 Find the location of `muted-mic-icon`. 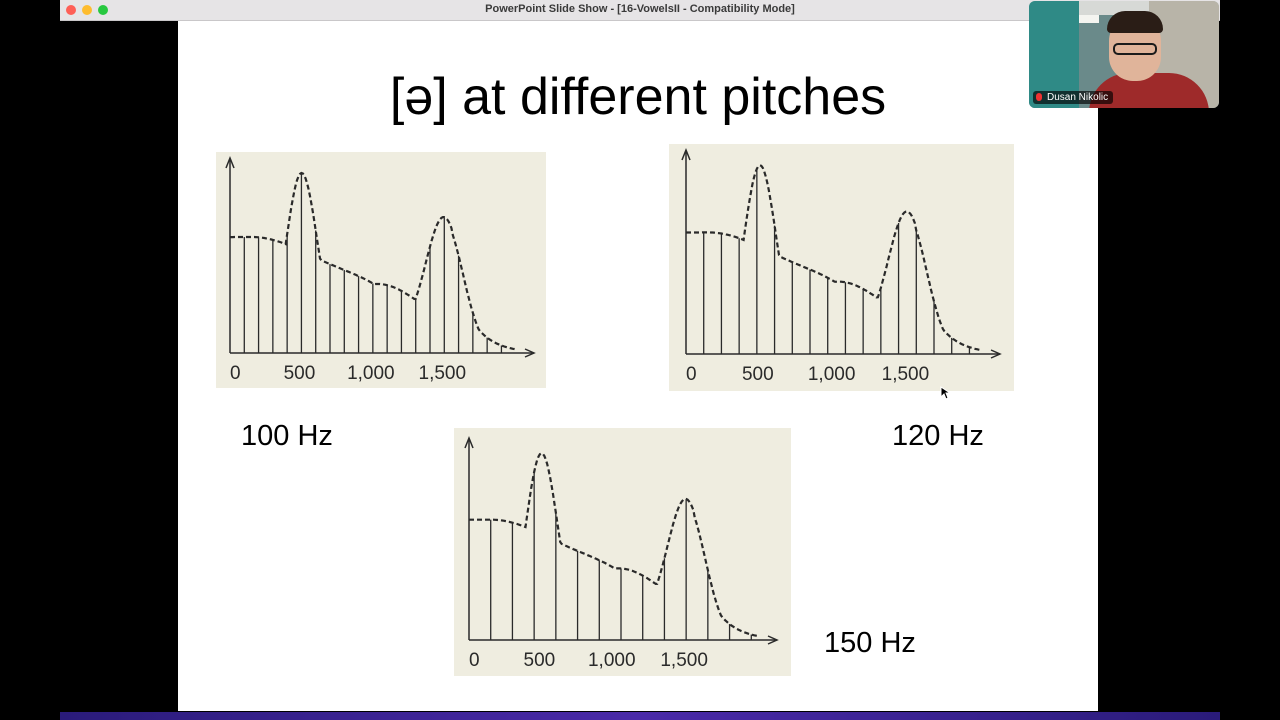

muted-mic-icon is located at coordinates (1039, 97).